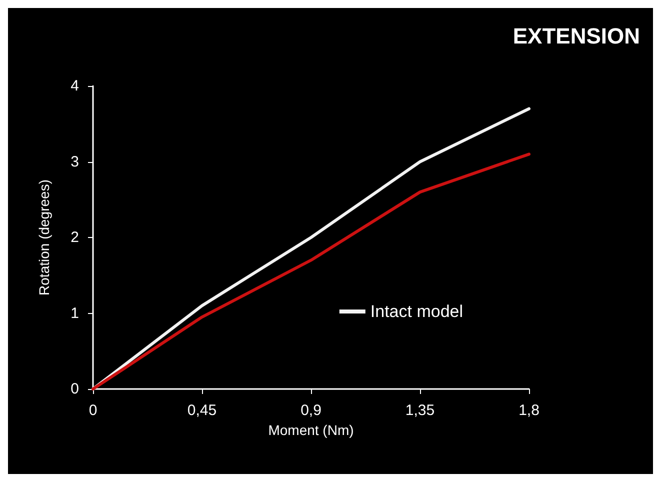  I want to click on x-tick-label: 0,9, so click(311, 410).